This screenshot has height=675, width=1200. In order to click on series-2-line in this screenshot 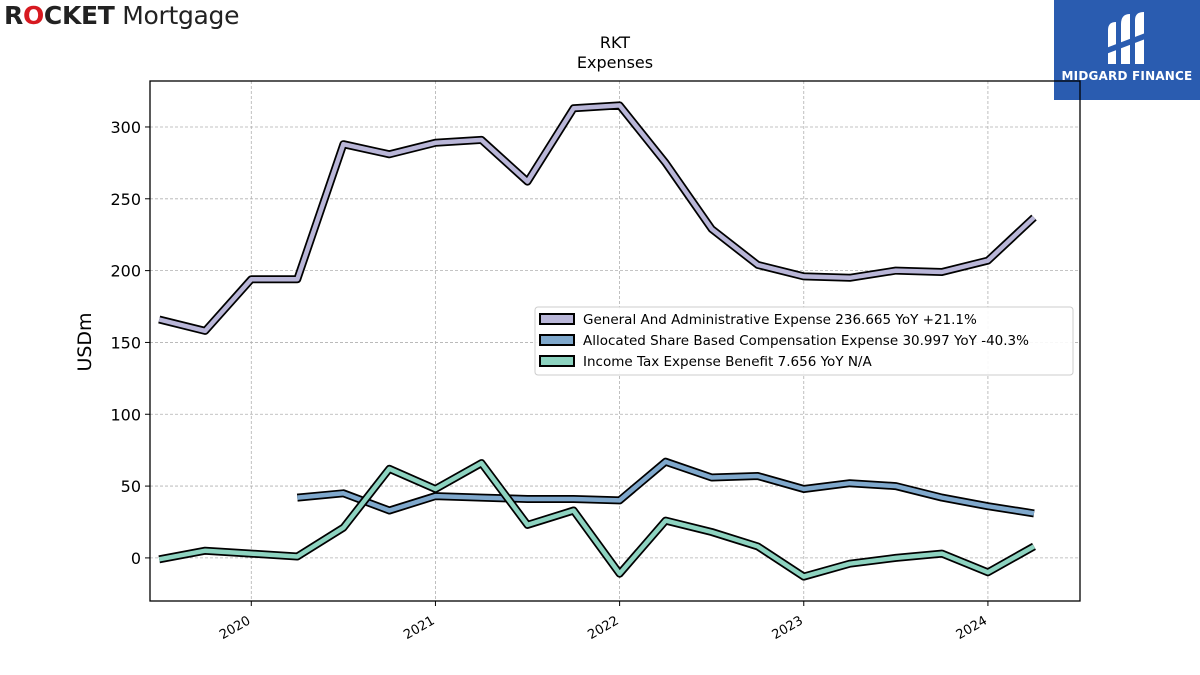, I will do `click(666, 487)`.